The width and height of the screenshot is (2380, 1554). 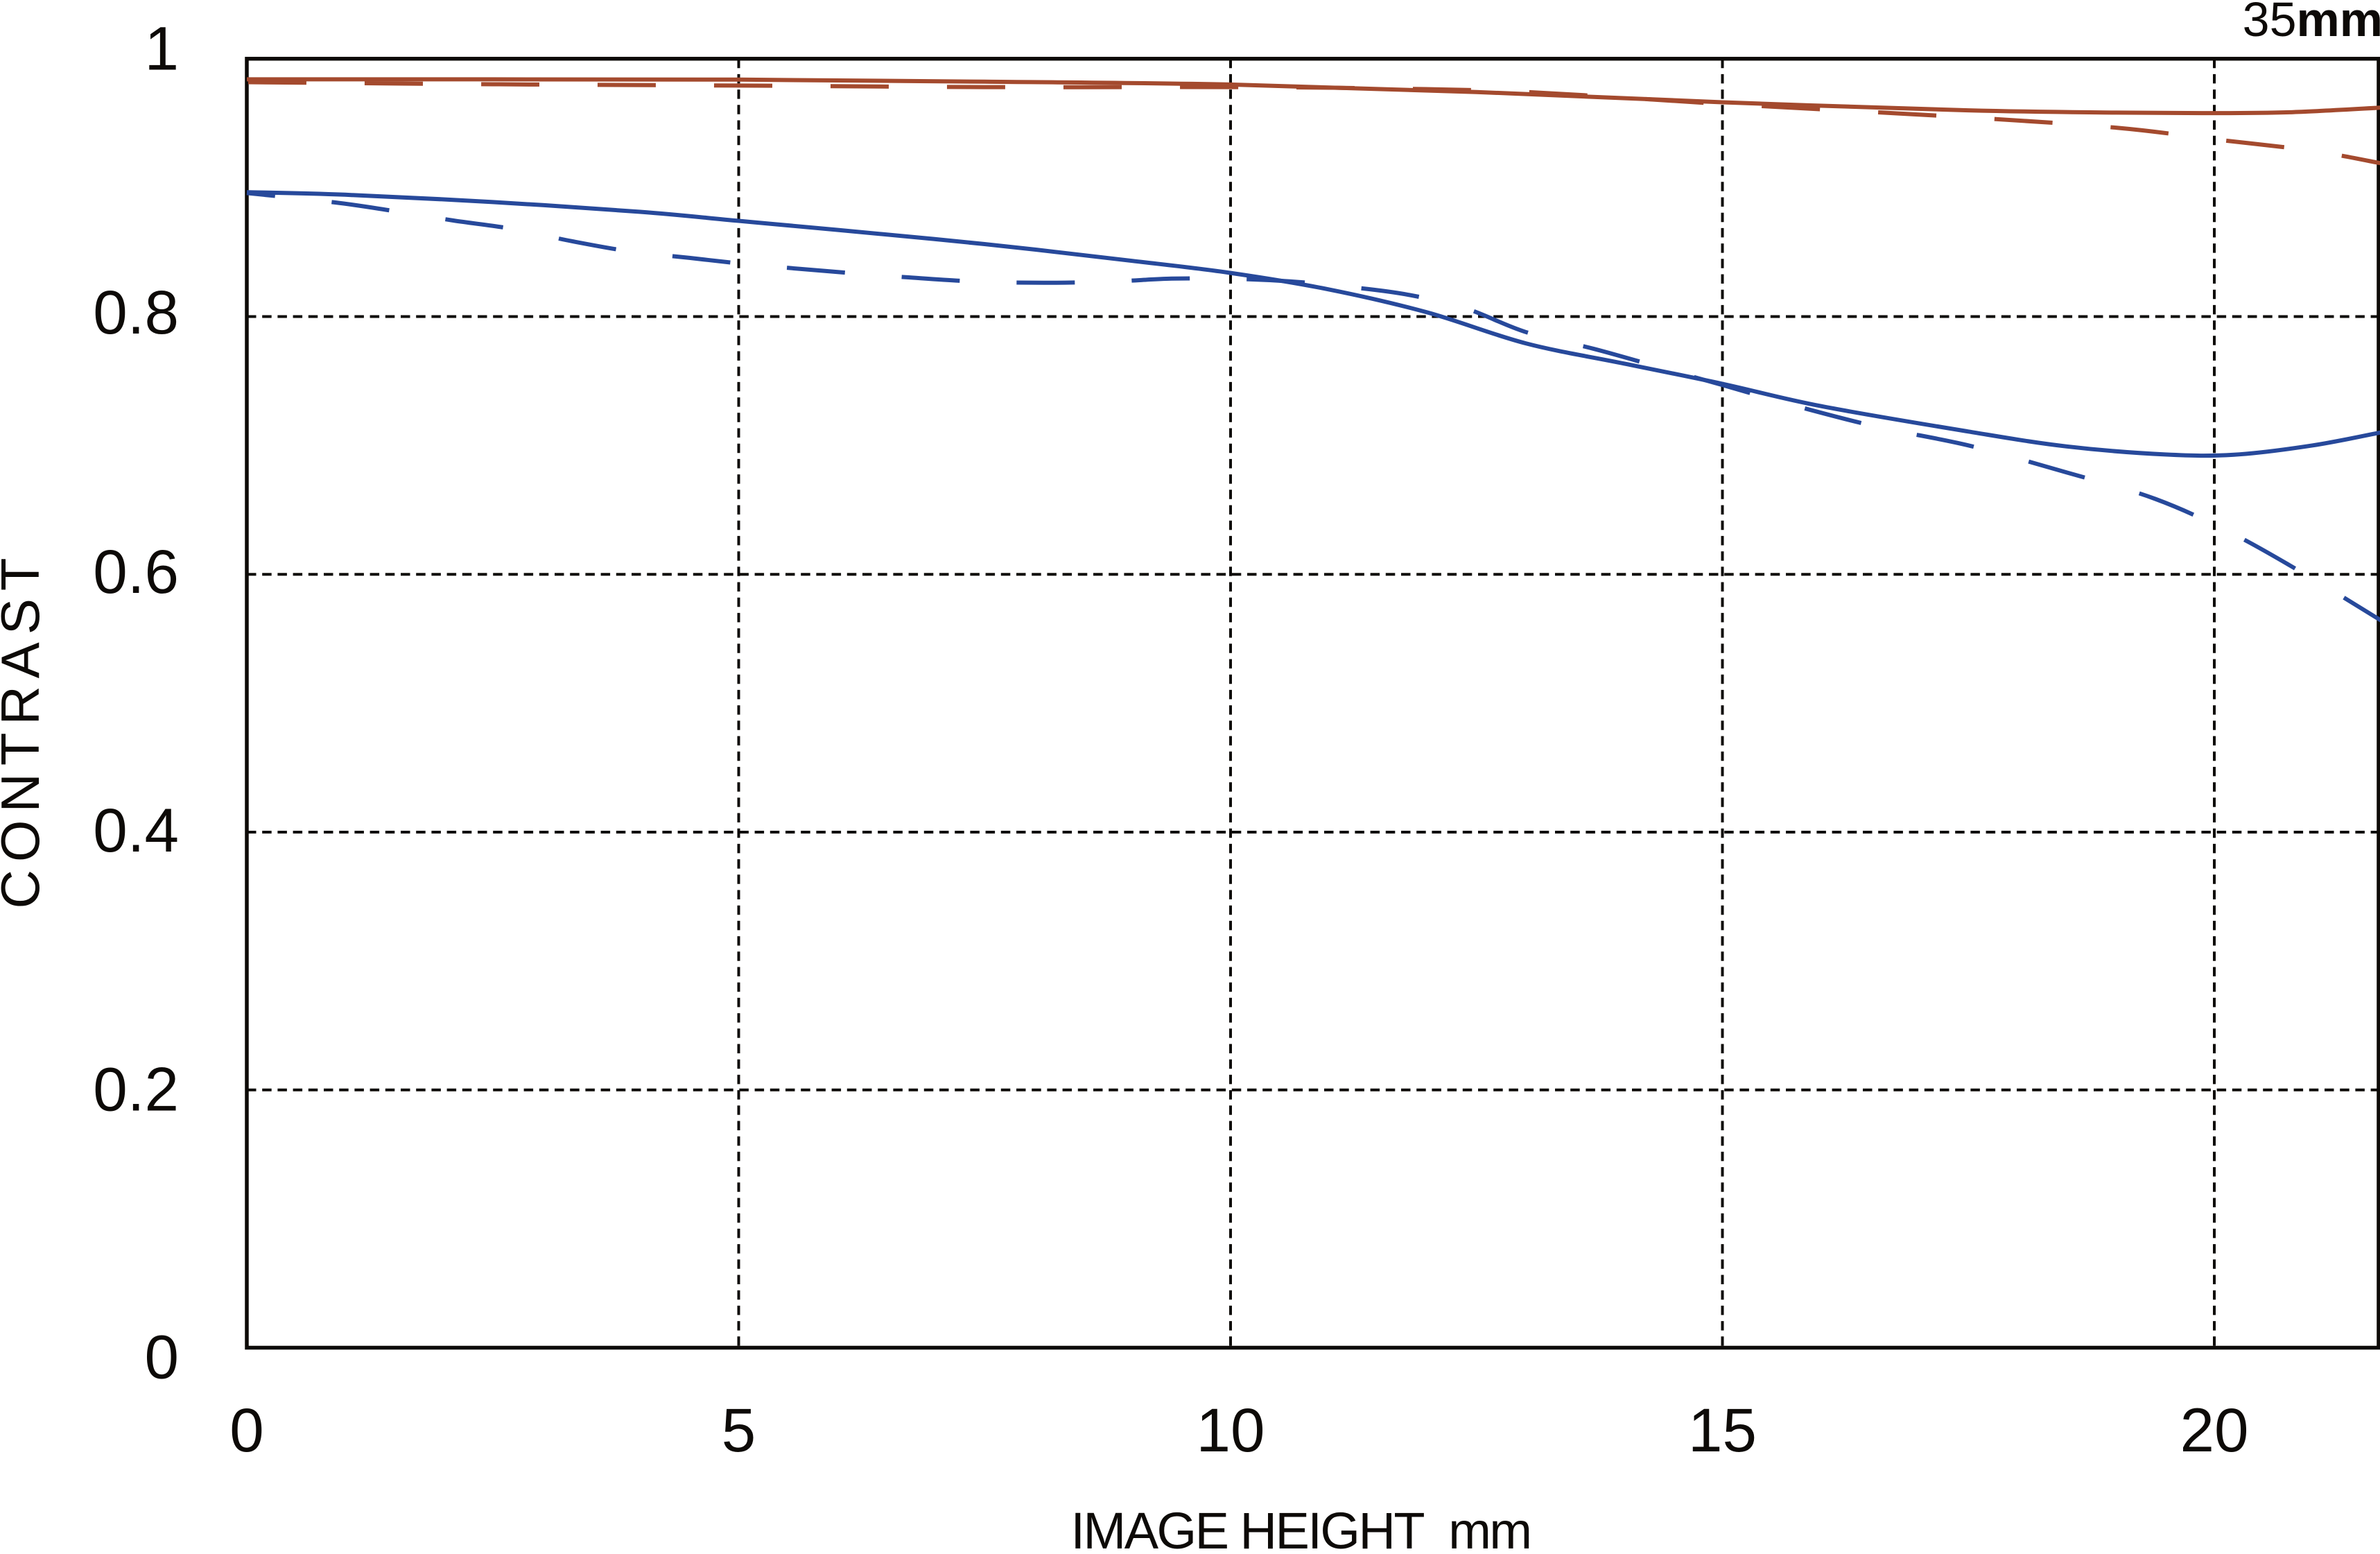 I want to click on svg-text: 0.6, so click(x=136, y=571).